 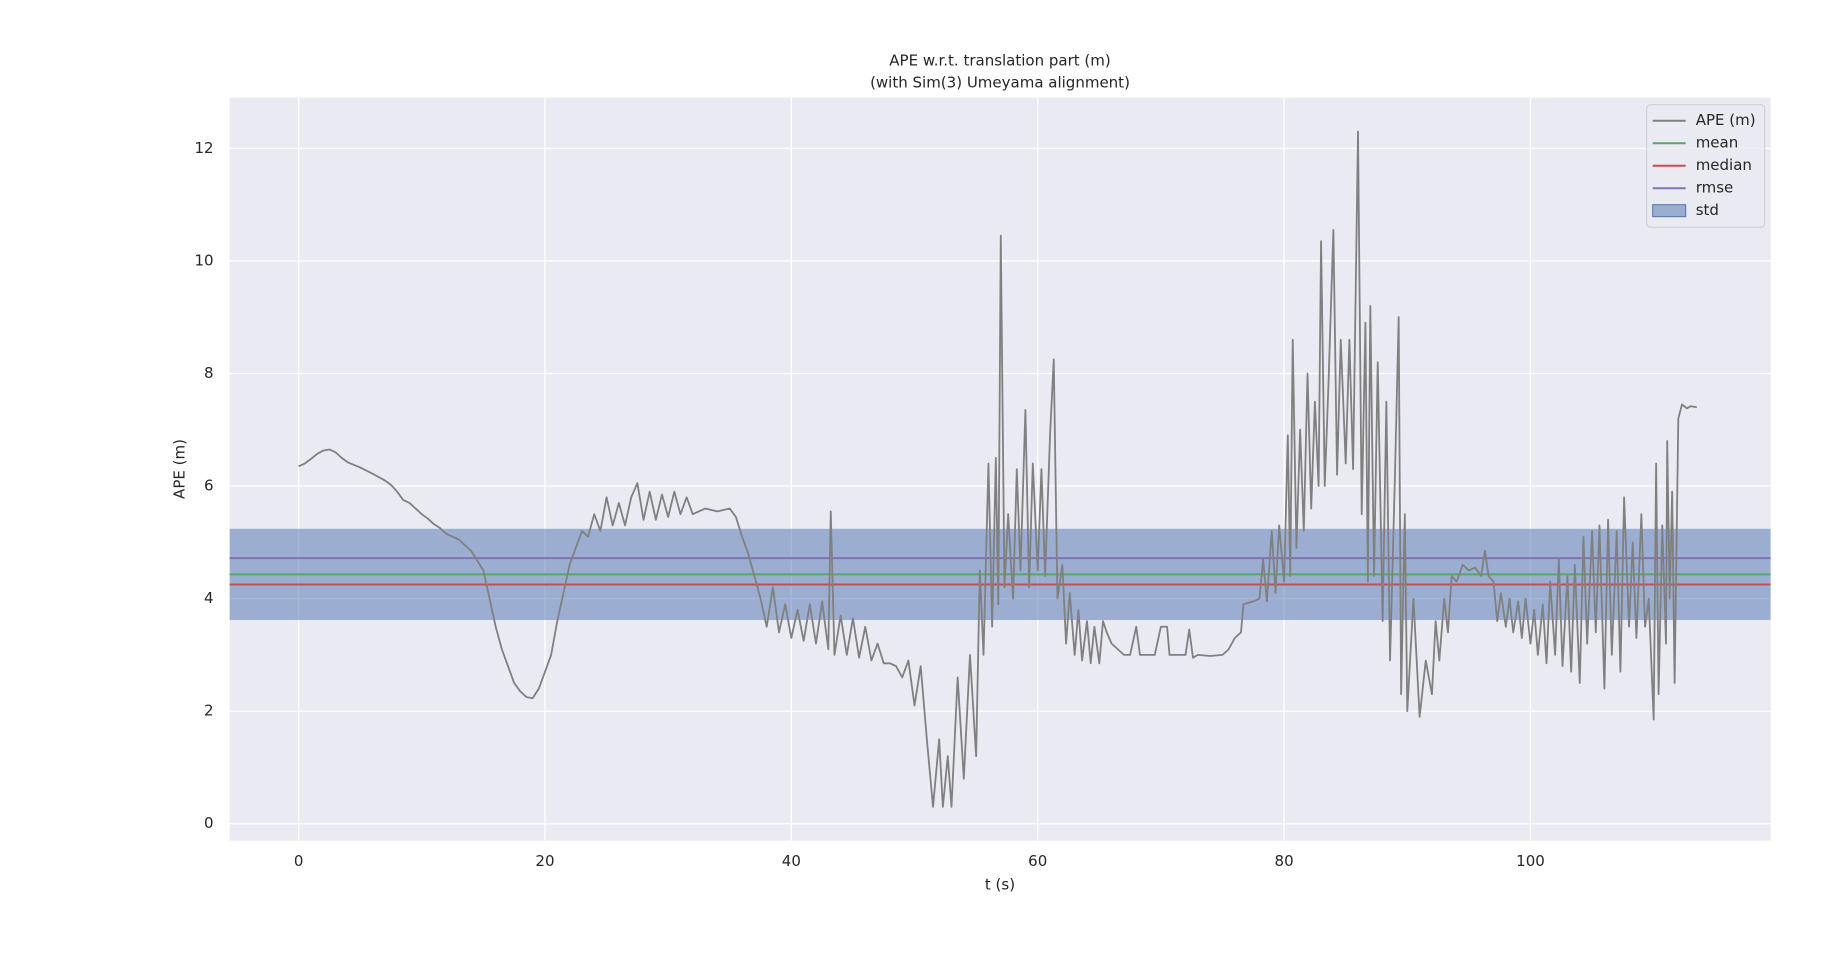 I want to click on chart-title: APE w.r.t. translation part (m), so click(x=999, y=61).